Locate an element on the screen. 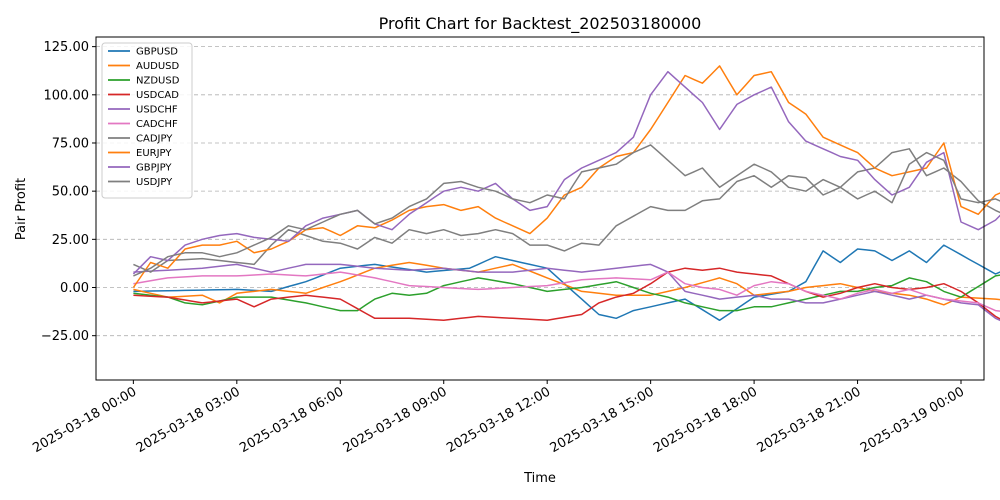  legend-label: CADCHF is located at coordinates (157, 124).